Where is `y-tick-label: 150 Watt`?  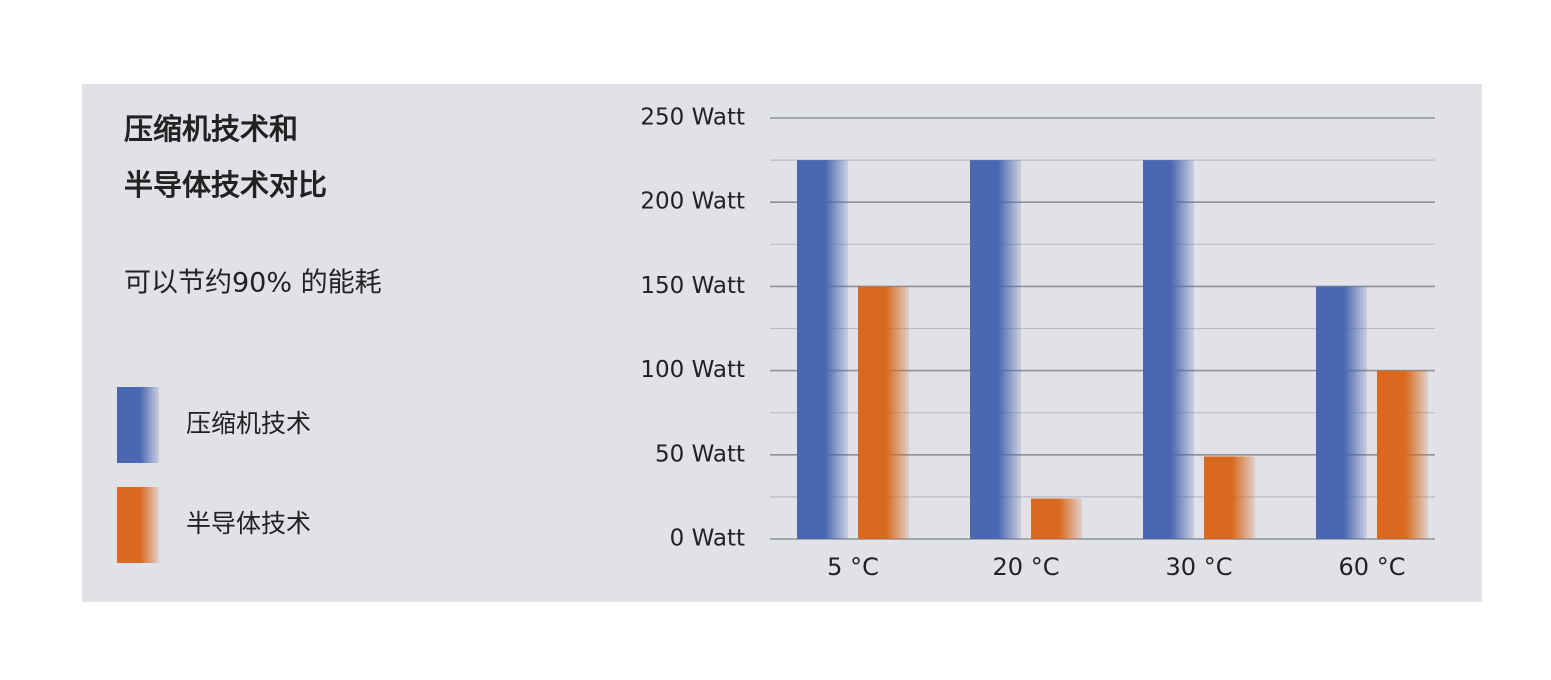 y-tick-label: 150 Watt is located at coordinates (692, 286).